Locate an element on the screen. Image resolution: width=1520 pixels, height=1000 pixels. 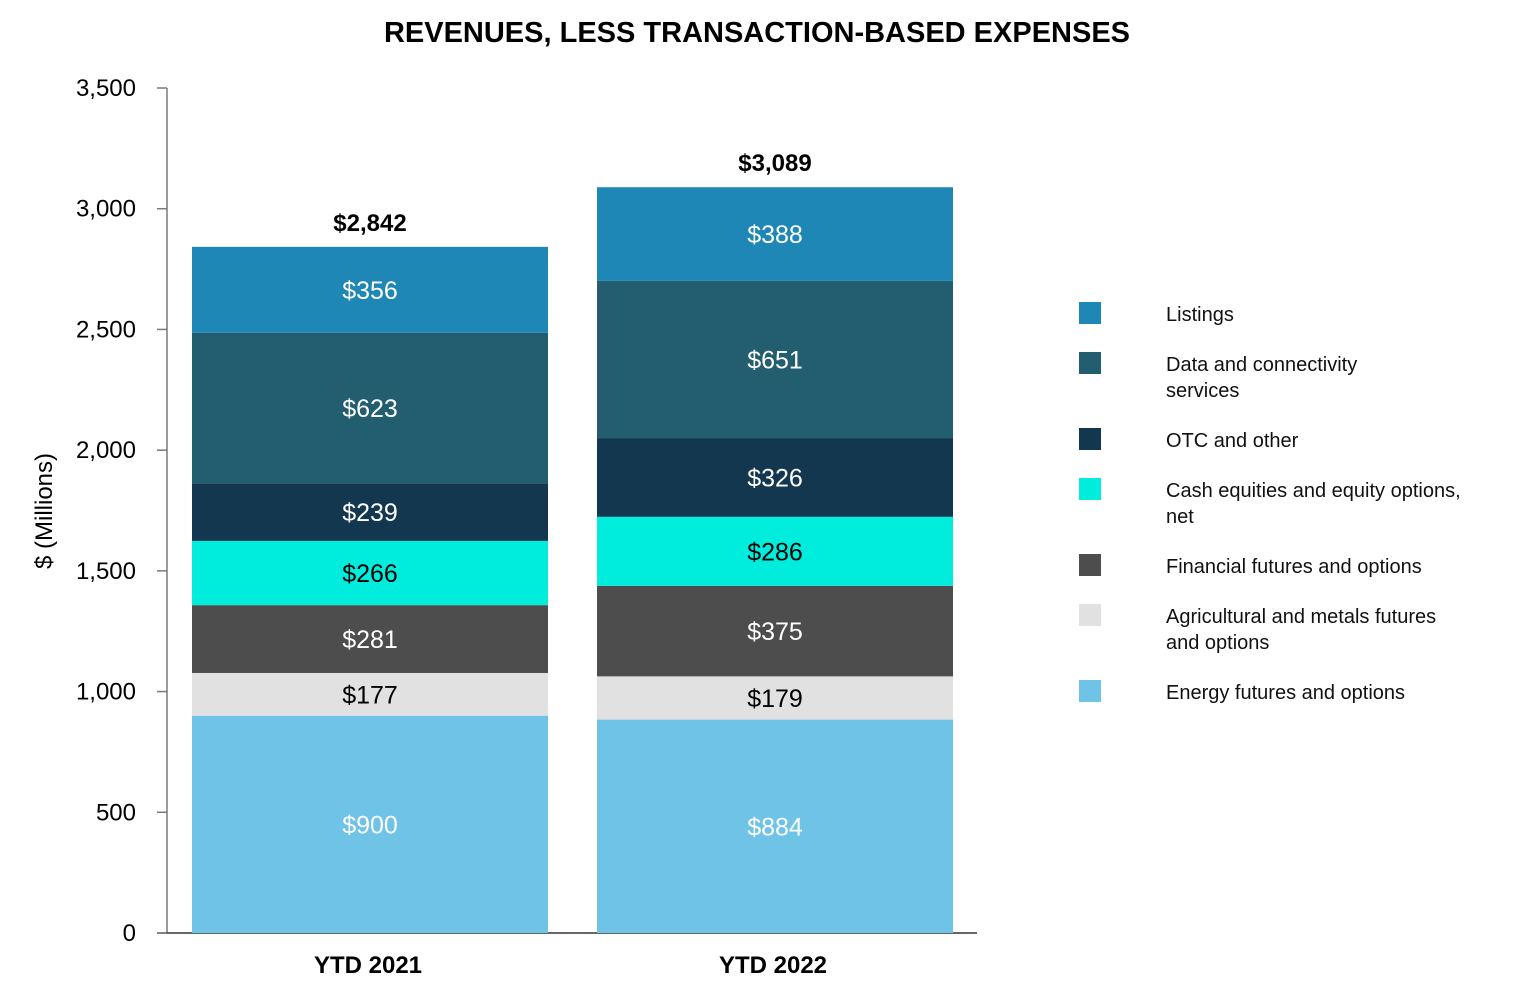
y-tick-label: 2,000 is located at coordinates (106, 450).